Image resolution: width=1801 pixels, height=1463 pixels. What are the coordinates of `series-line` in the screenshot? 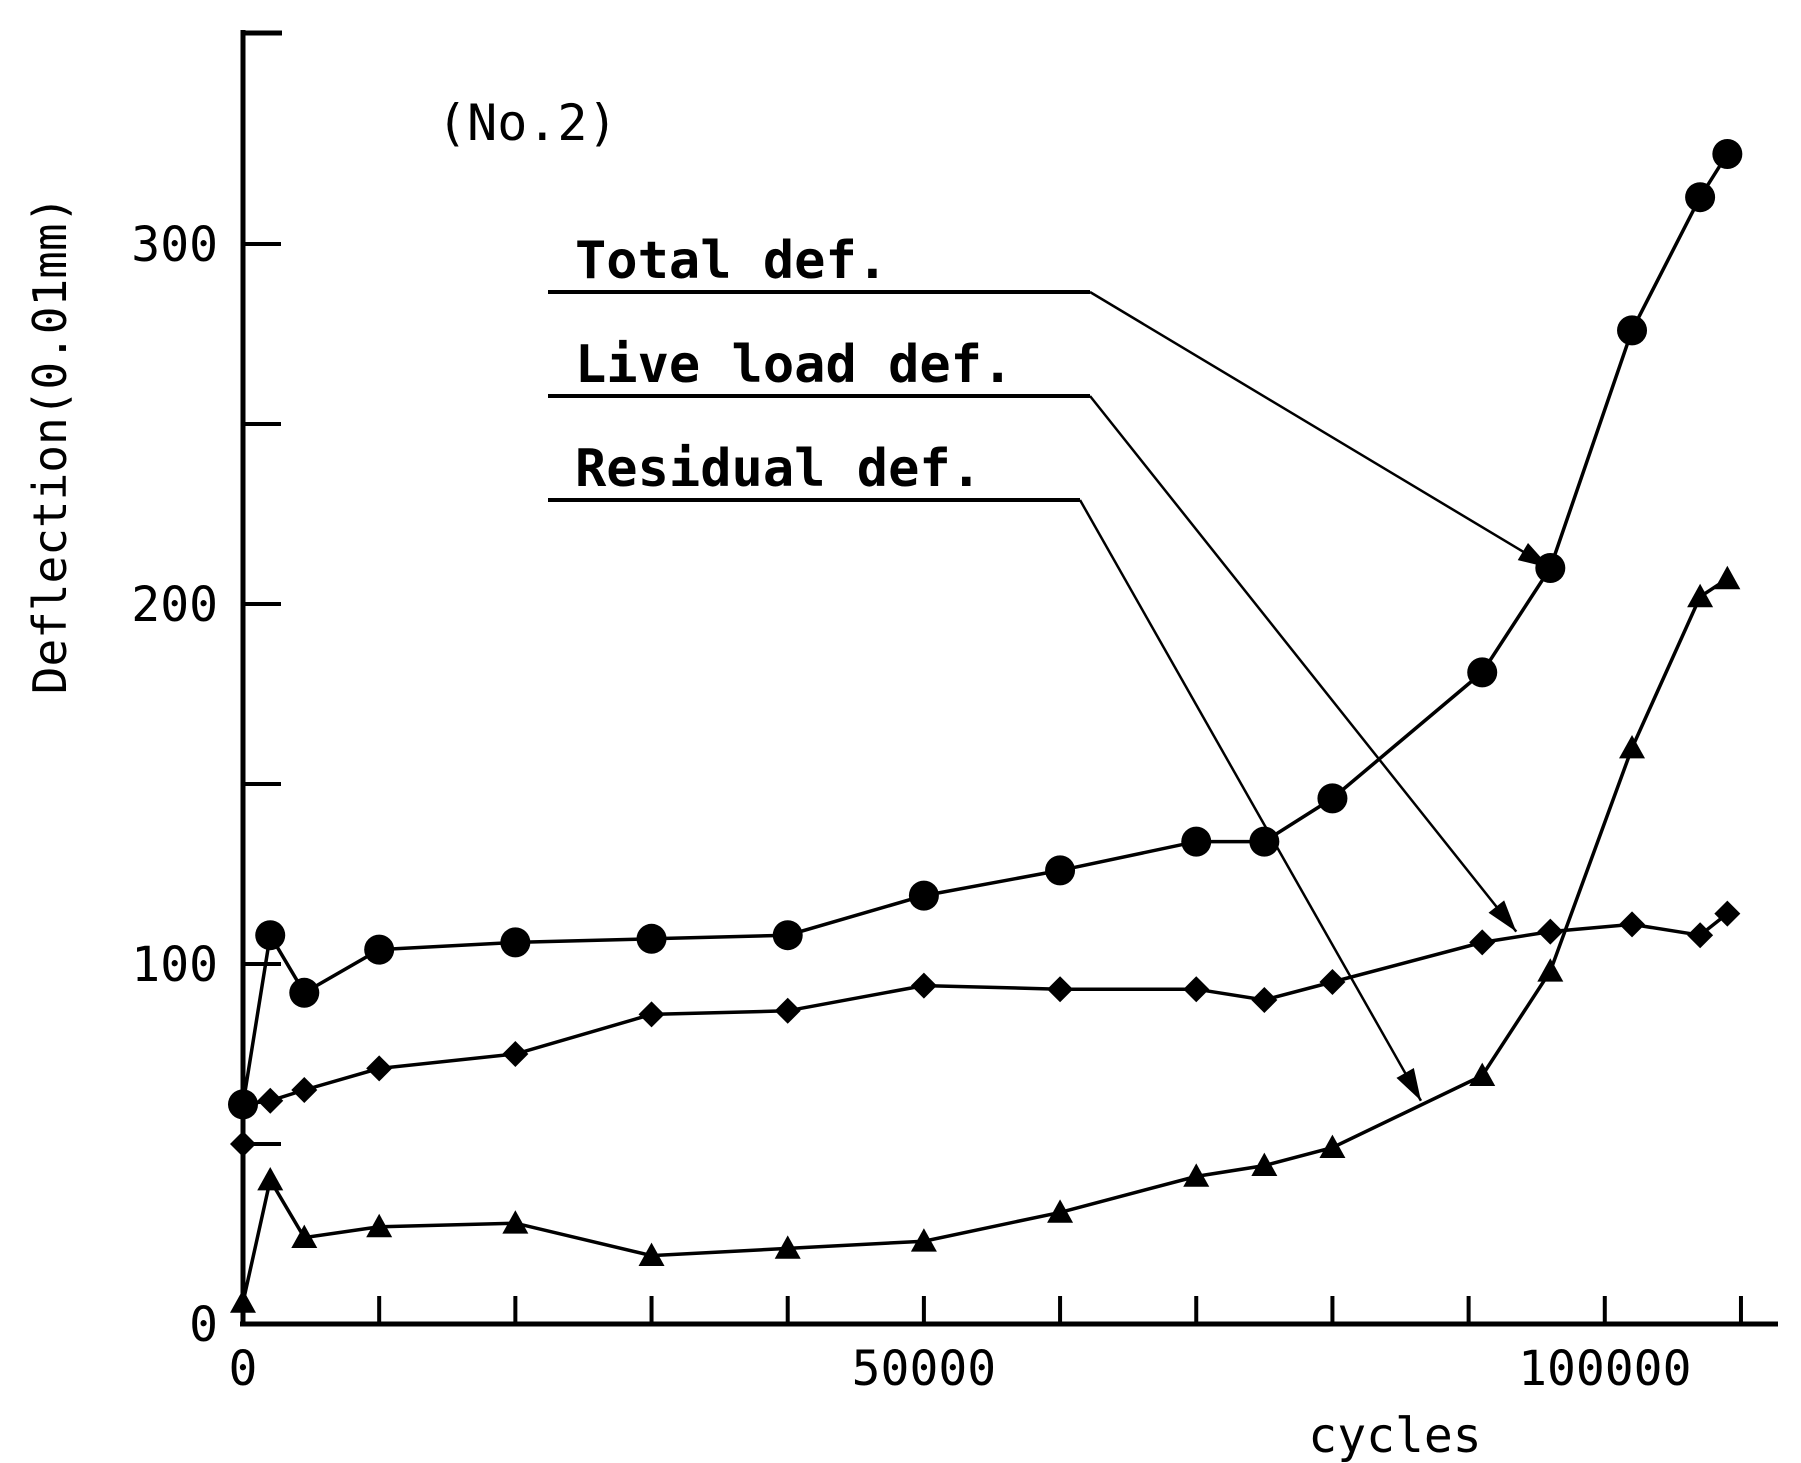 It's located at (985, 1009).